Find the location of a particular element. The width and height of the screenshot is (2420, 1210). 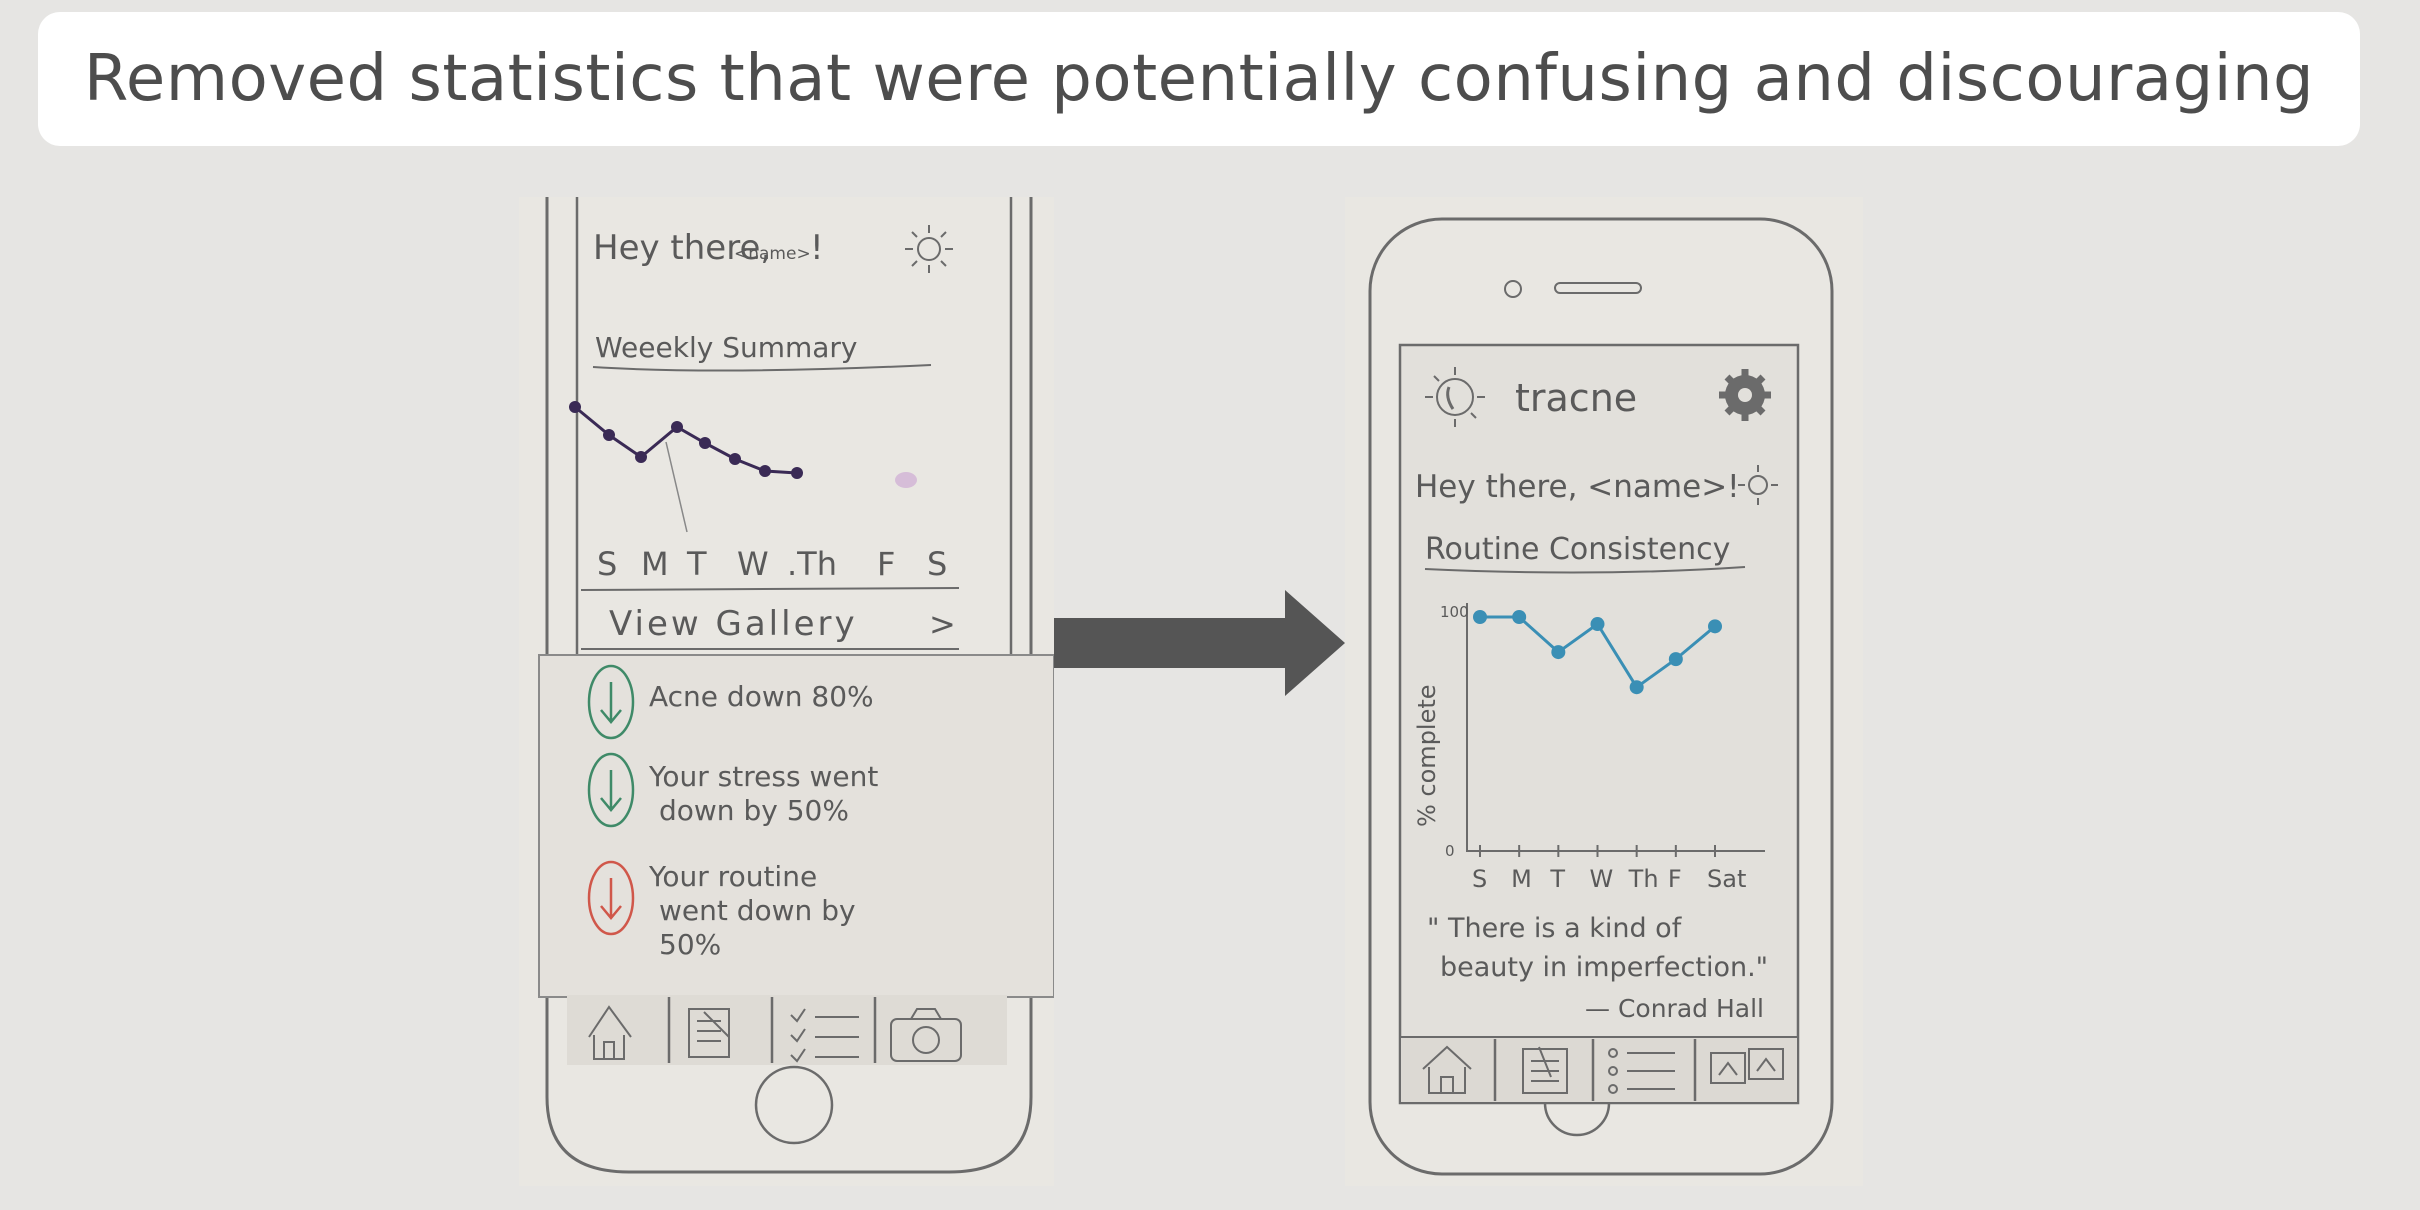

quote-line-1: " There is a kind of is located at coordinates (1555, 928).